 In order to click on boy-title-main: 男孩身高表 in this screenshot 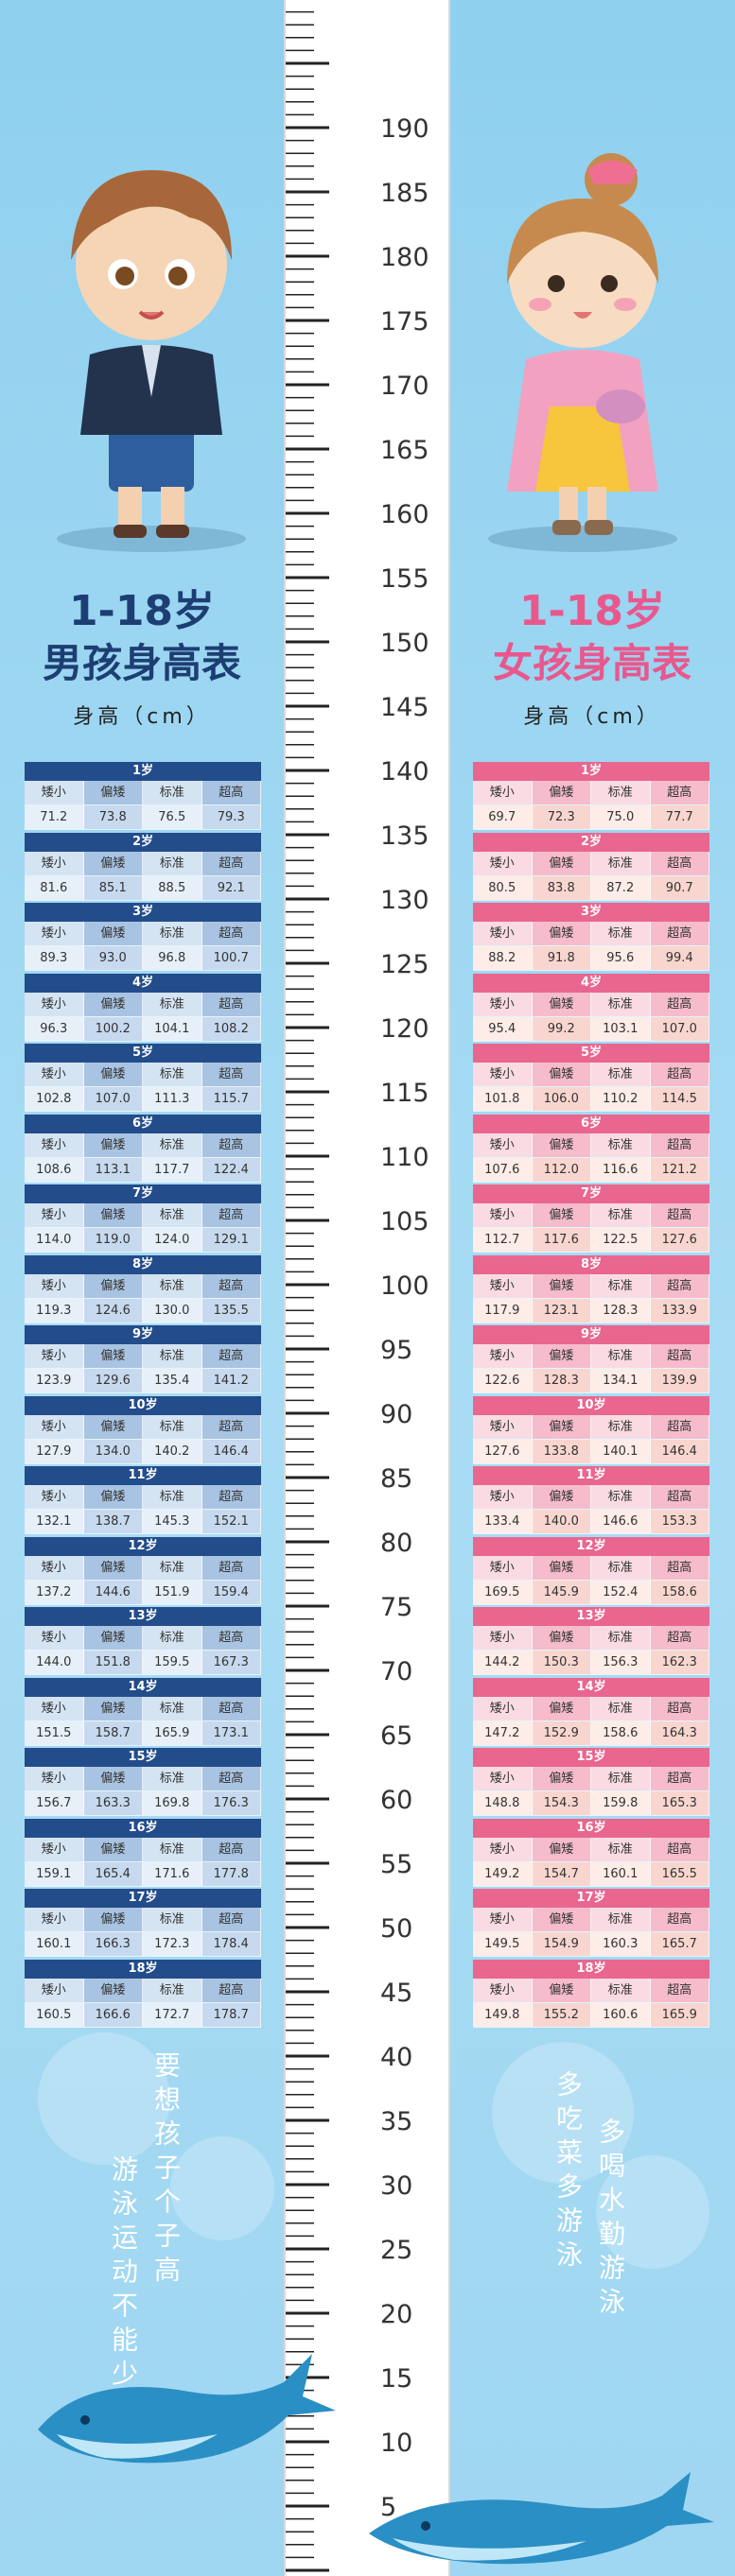, I will do `click(141, 663)`.